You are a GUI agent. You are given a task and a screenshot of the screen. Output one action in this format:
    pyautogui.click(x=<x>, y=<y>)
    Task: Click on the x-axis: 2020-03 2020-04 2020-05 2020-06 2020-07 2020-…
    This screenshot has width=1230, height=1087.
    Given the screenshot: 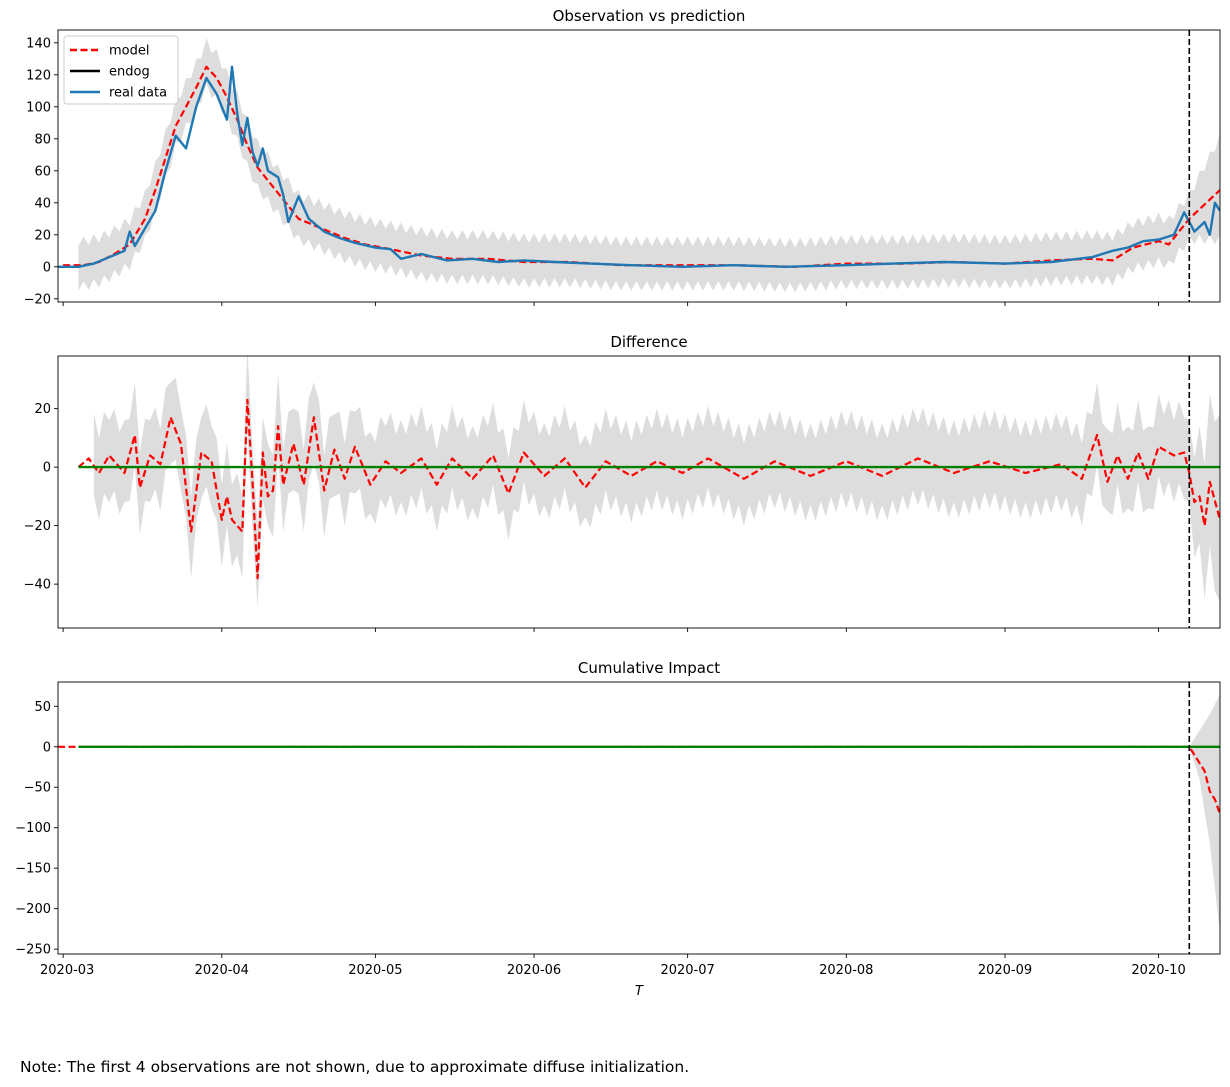 What is the action you would take?
    pyautogui.click(x=613, y=970)
    